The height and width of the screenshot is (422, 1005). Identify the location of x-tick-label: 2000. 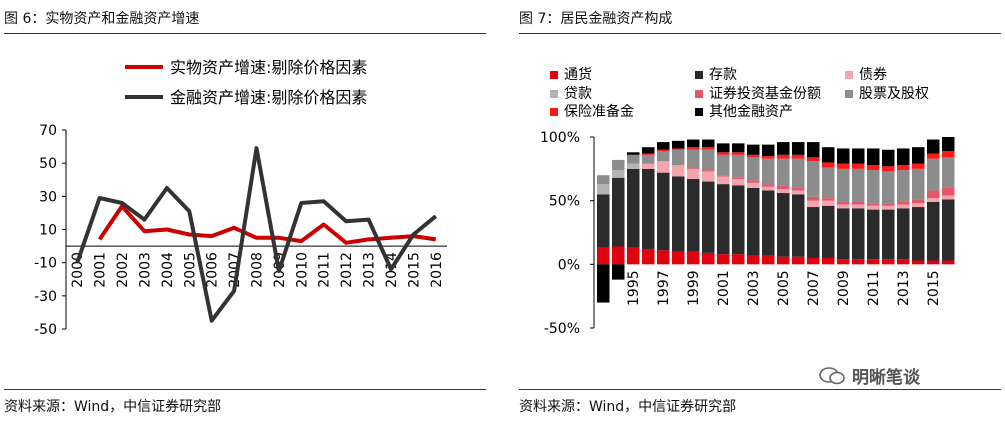
(78, 270).